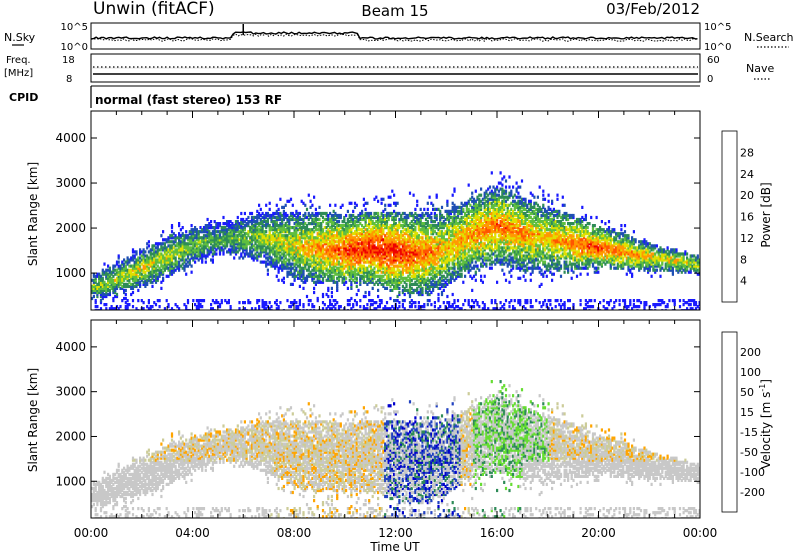 This screenshot has height=554, width=800. I want to click on power-cell-1972, so click(298, 222).